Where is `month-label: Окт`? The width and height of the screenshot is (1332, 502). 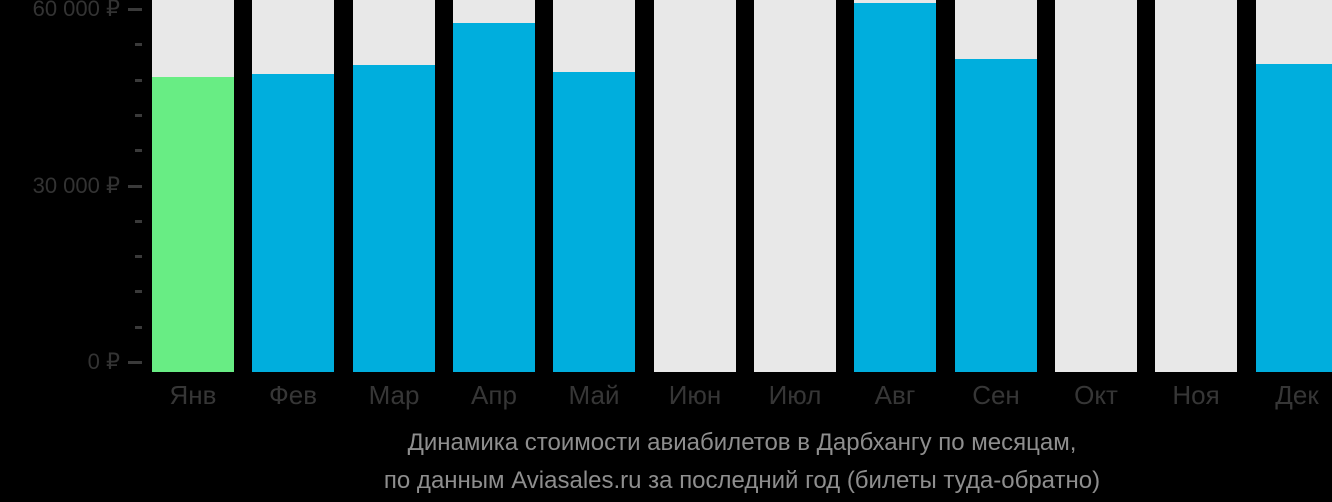 month-label: Окт is located at coordinates (1096, 395).